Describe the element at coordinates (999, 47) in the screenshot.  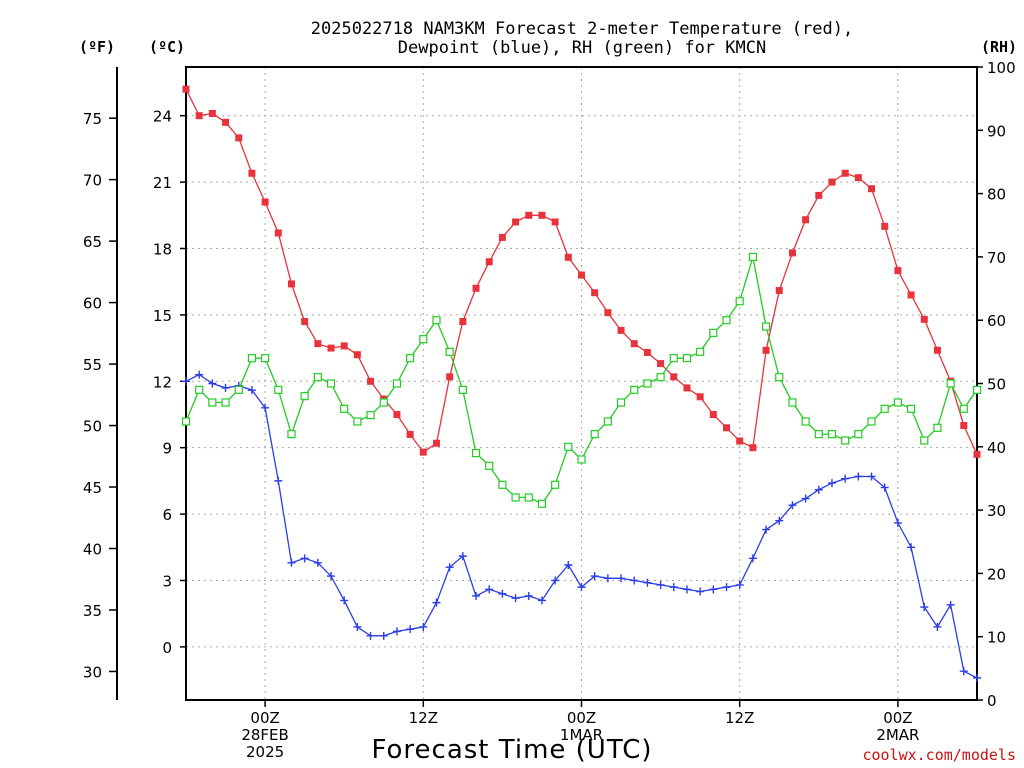
I see `rh-unit-label: (RH)` at that location.